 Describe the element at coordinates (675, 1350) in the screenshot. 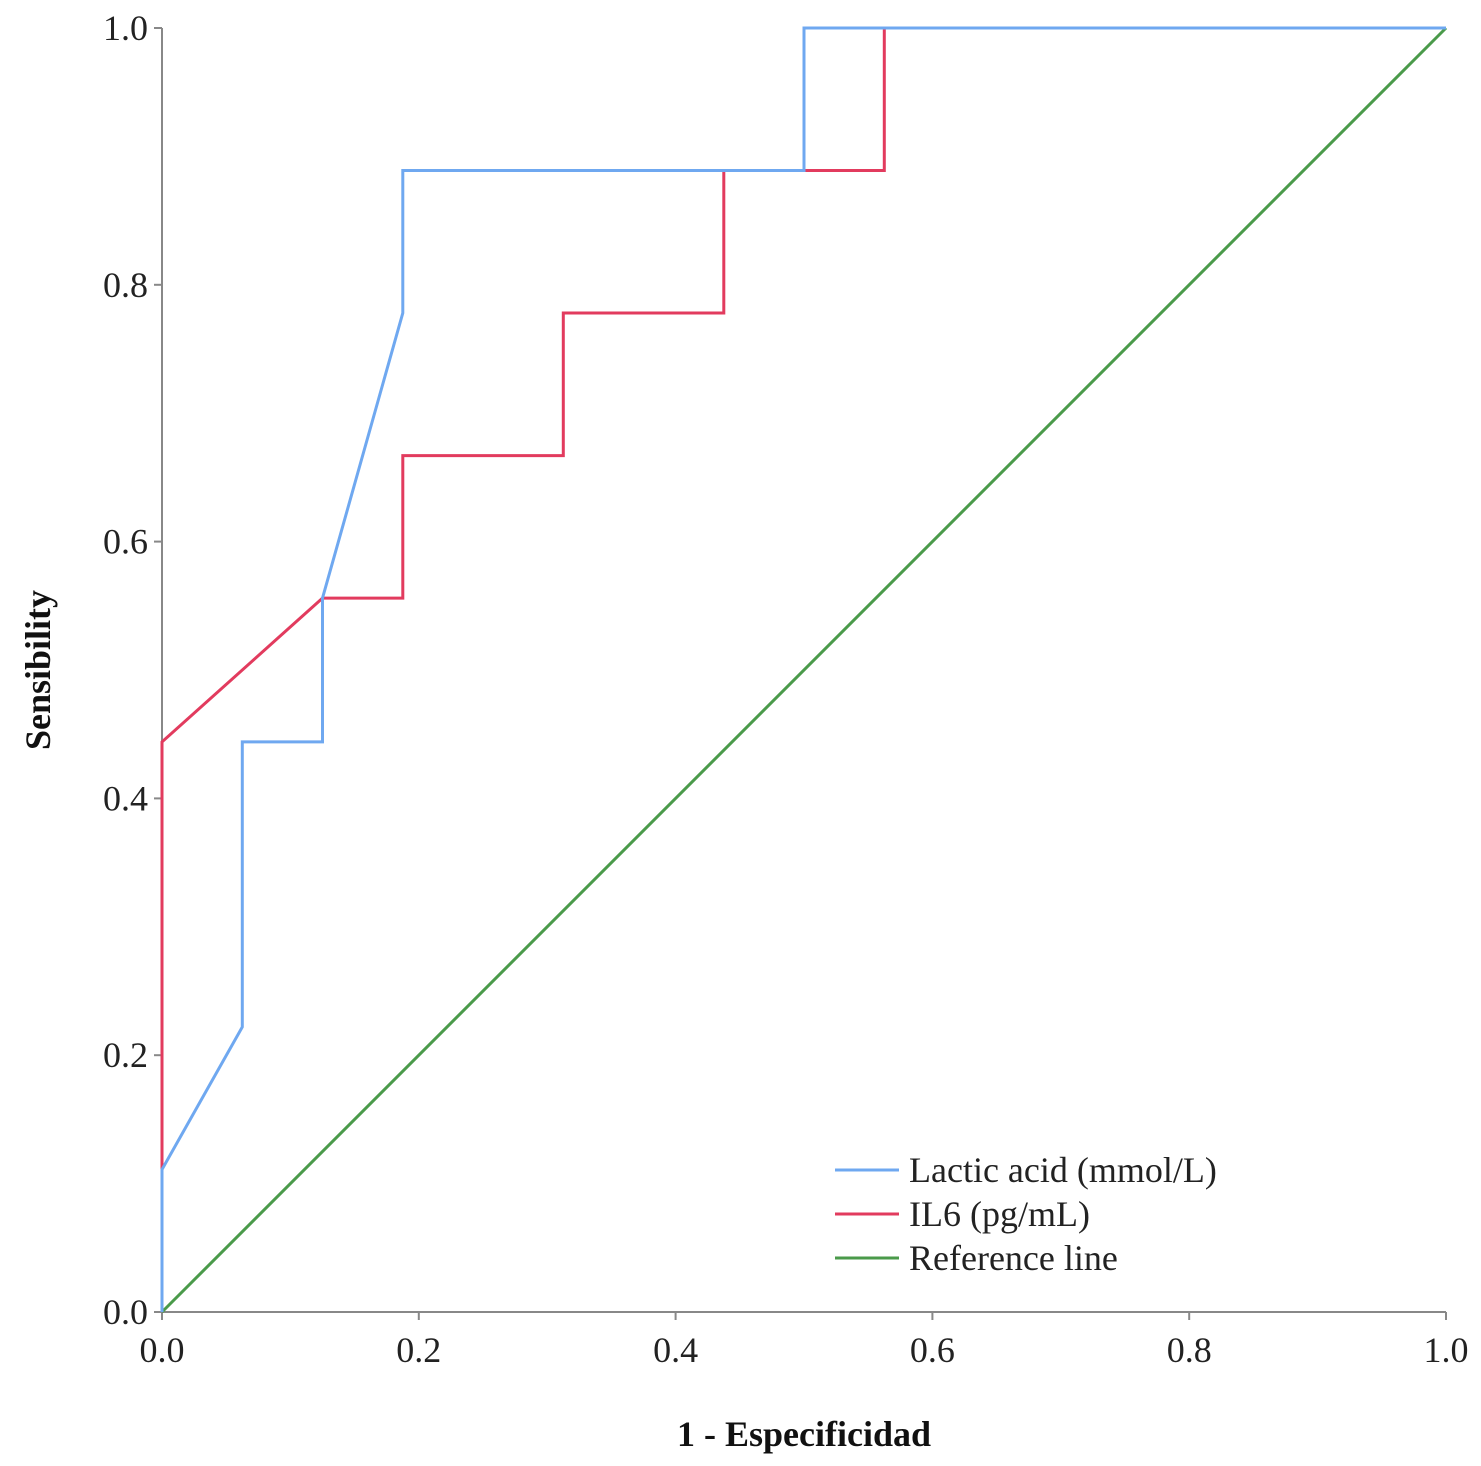

I see `x-tick-label: 0.4` at that location.